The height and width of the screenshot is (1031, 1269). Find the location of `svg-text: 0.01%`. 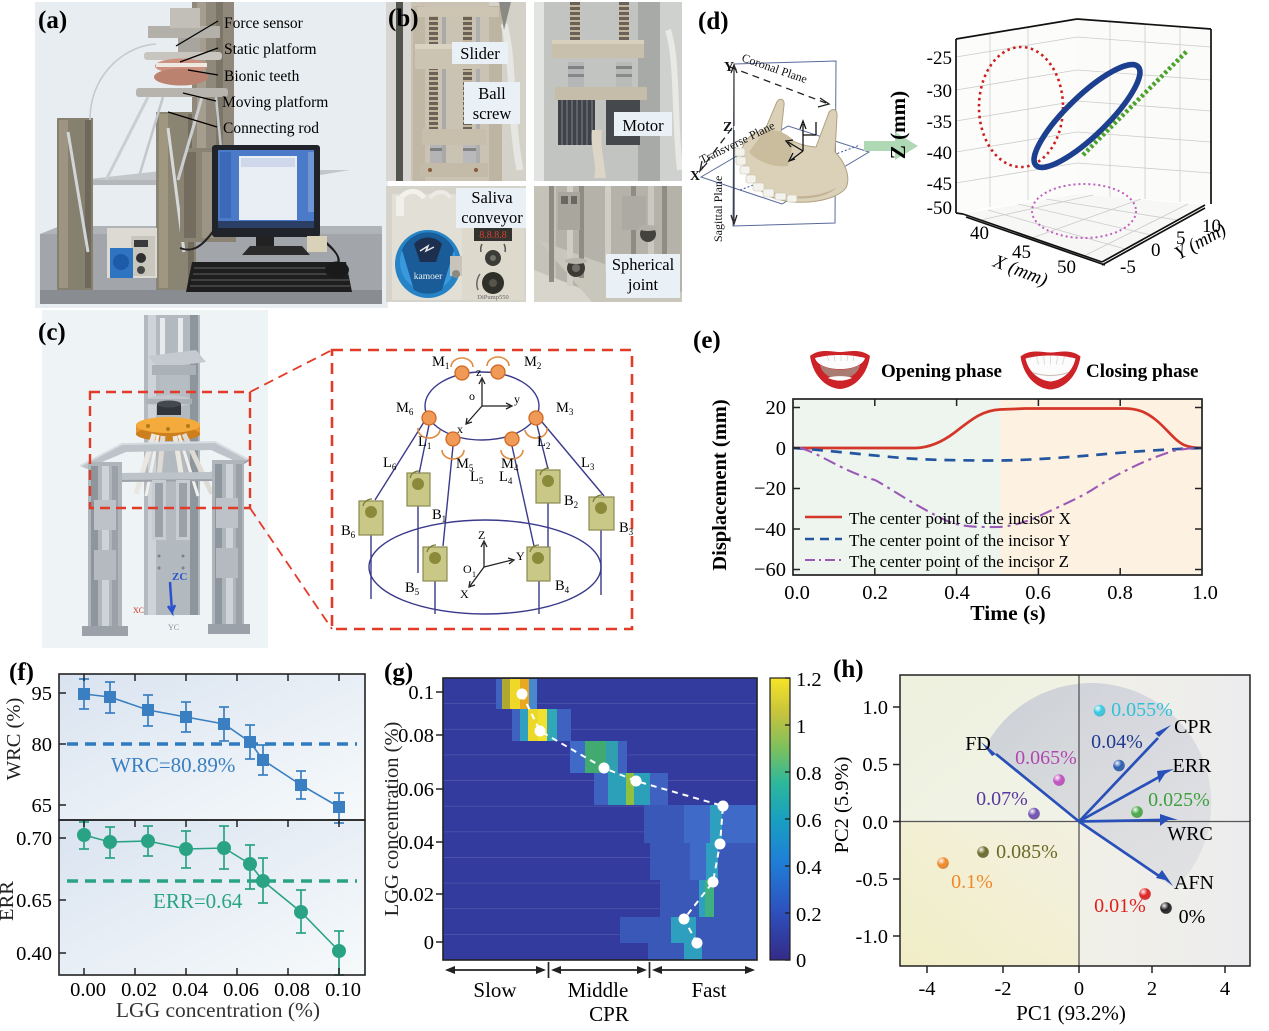

svg-text: 0.01% is located at coordinates (1120, 906).